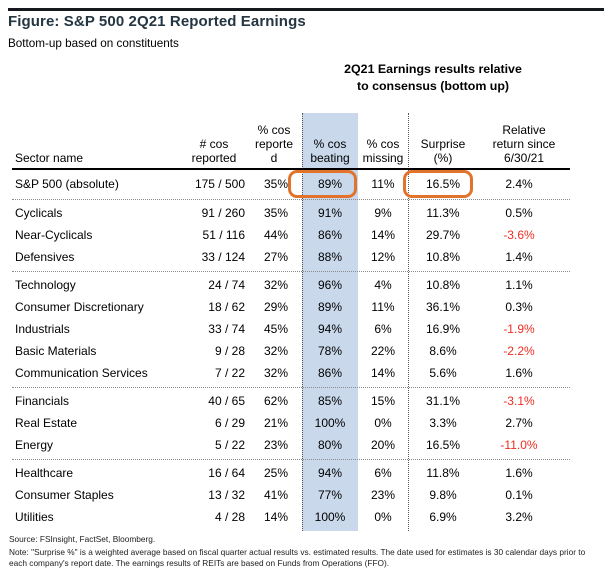  What do you see at coordinates (275, 373) in the screenshot?
I see `cell-pct-reported: 32%` at bounding box center [275, 373].